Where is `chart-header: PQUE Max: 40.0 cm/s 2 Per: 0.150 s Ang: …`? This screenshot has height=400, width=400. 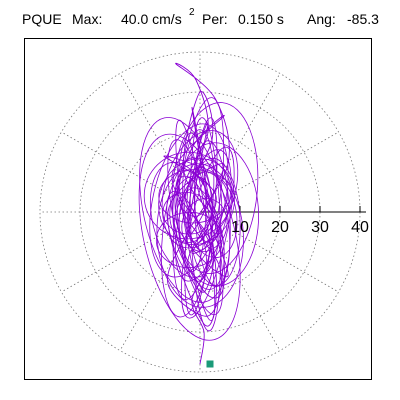
chart-header: PQUE Max: 40.0 cm/s 2 Per: 0.150 s Ang: … is located at coordinates (200, 20).